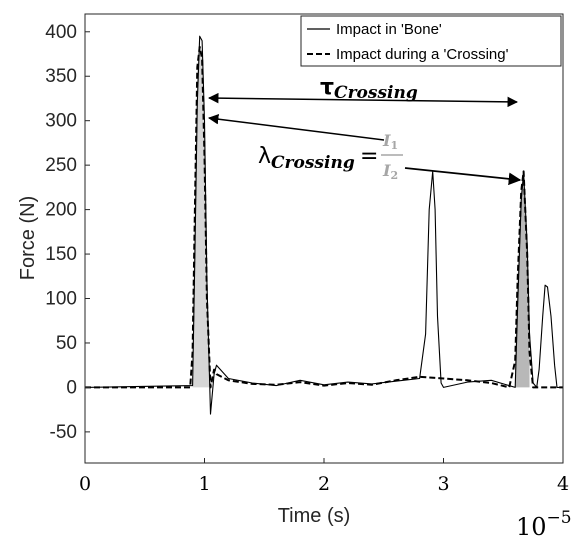  What do you see at coordinates (463, 176) in the screenshot?
I see `lambda-arrow-second-peak` at bounding box center [463, 176].